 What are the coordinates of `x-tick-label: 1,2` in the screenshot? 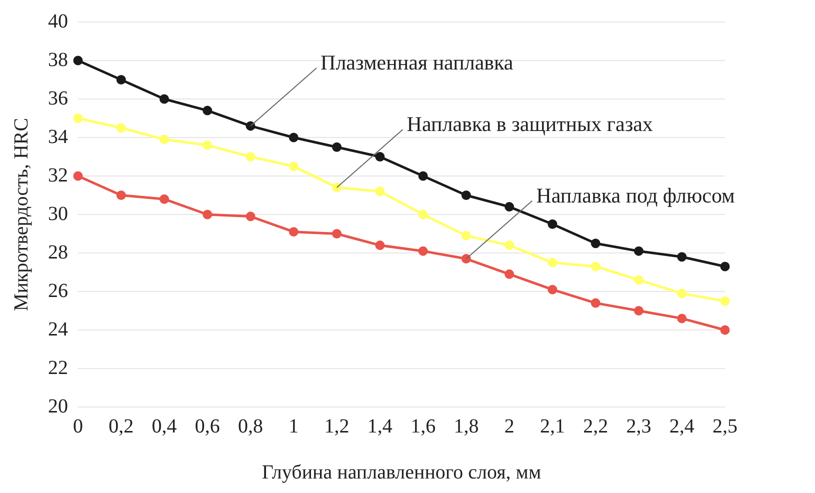 It's located at (337, 426).